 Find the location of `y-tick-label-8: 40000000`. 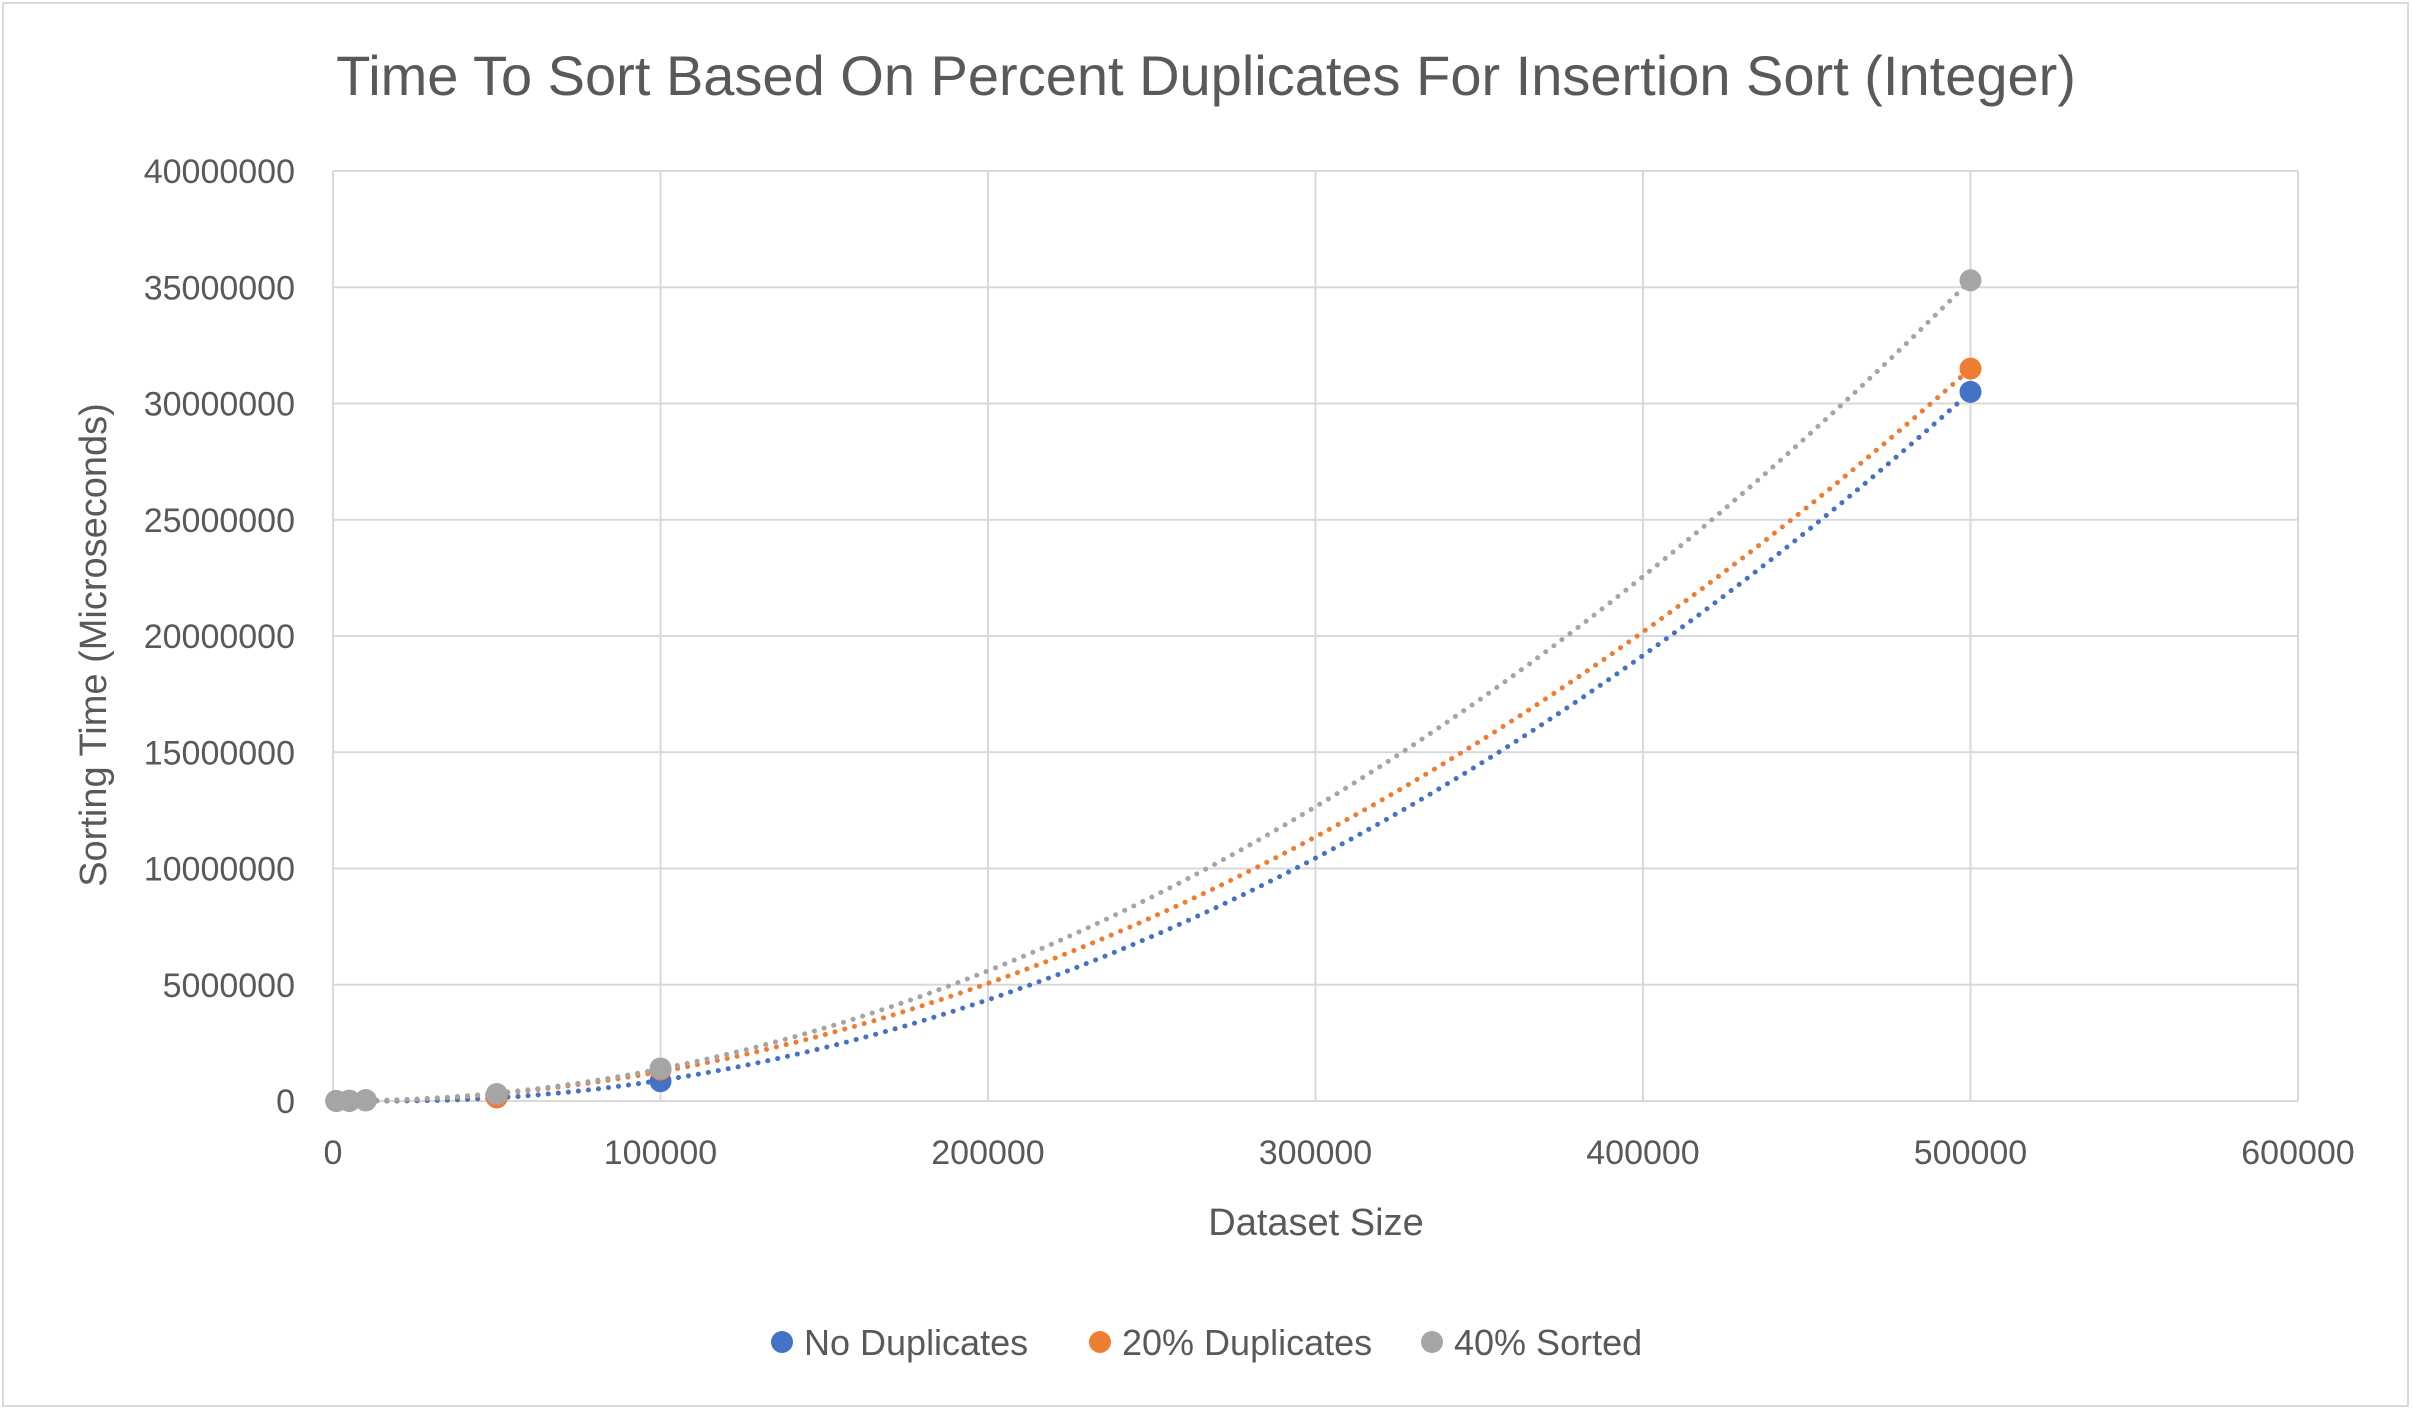

y-tick-label-8: 40000000 is located at coordinates (219, 172).